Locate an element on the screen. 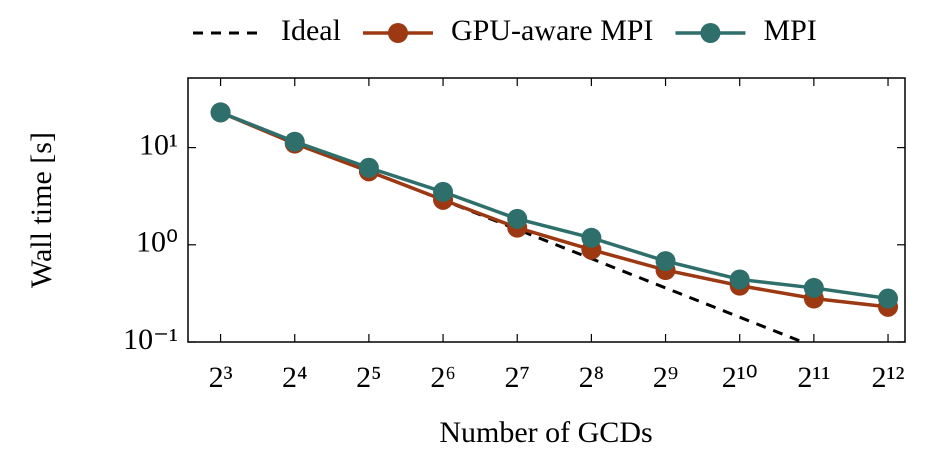  x-tick-label: 2⁹ is located at coordinates (665, 377).